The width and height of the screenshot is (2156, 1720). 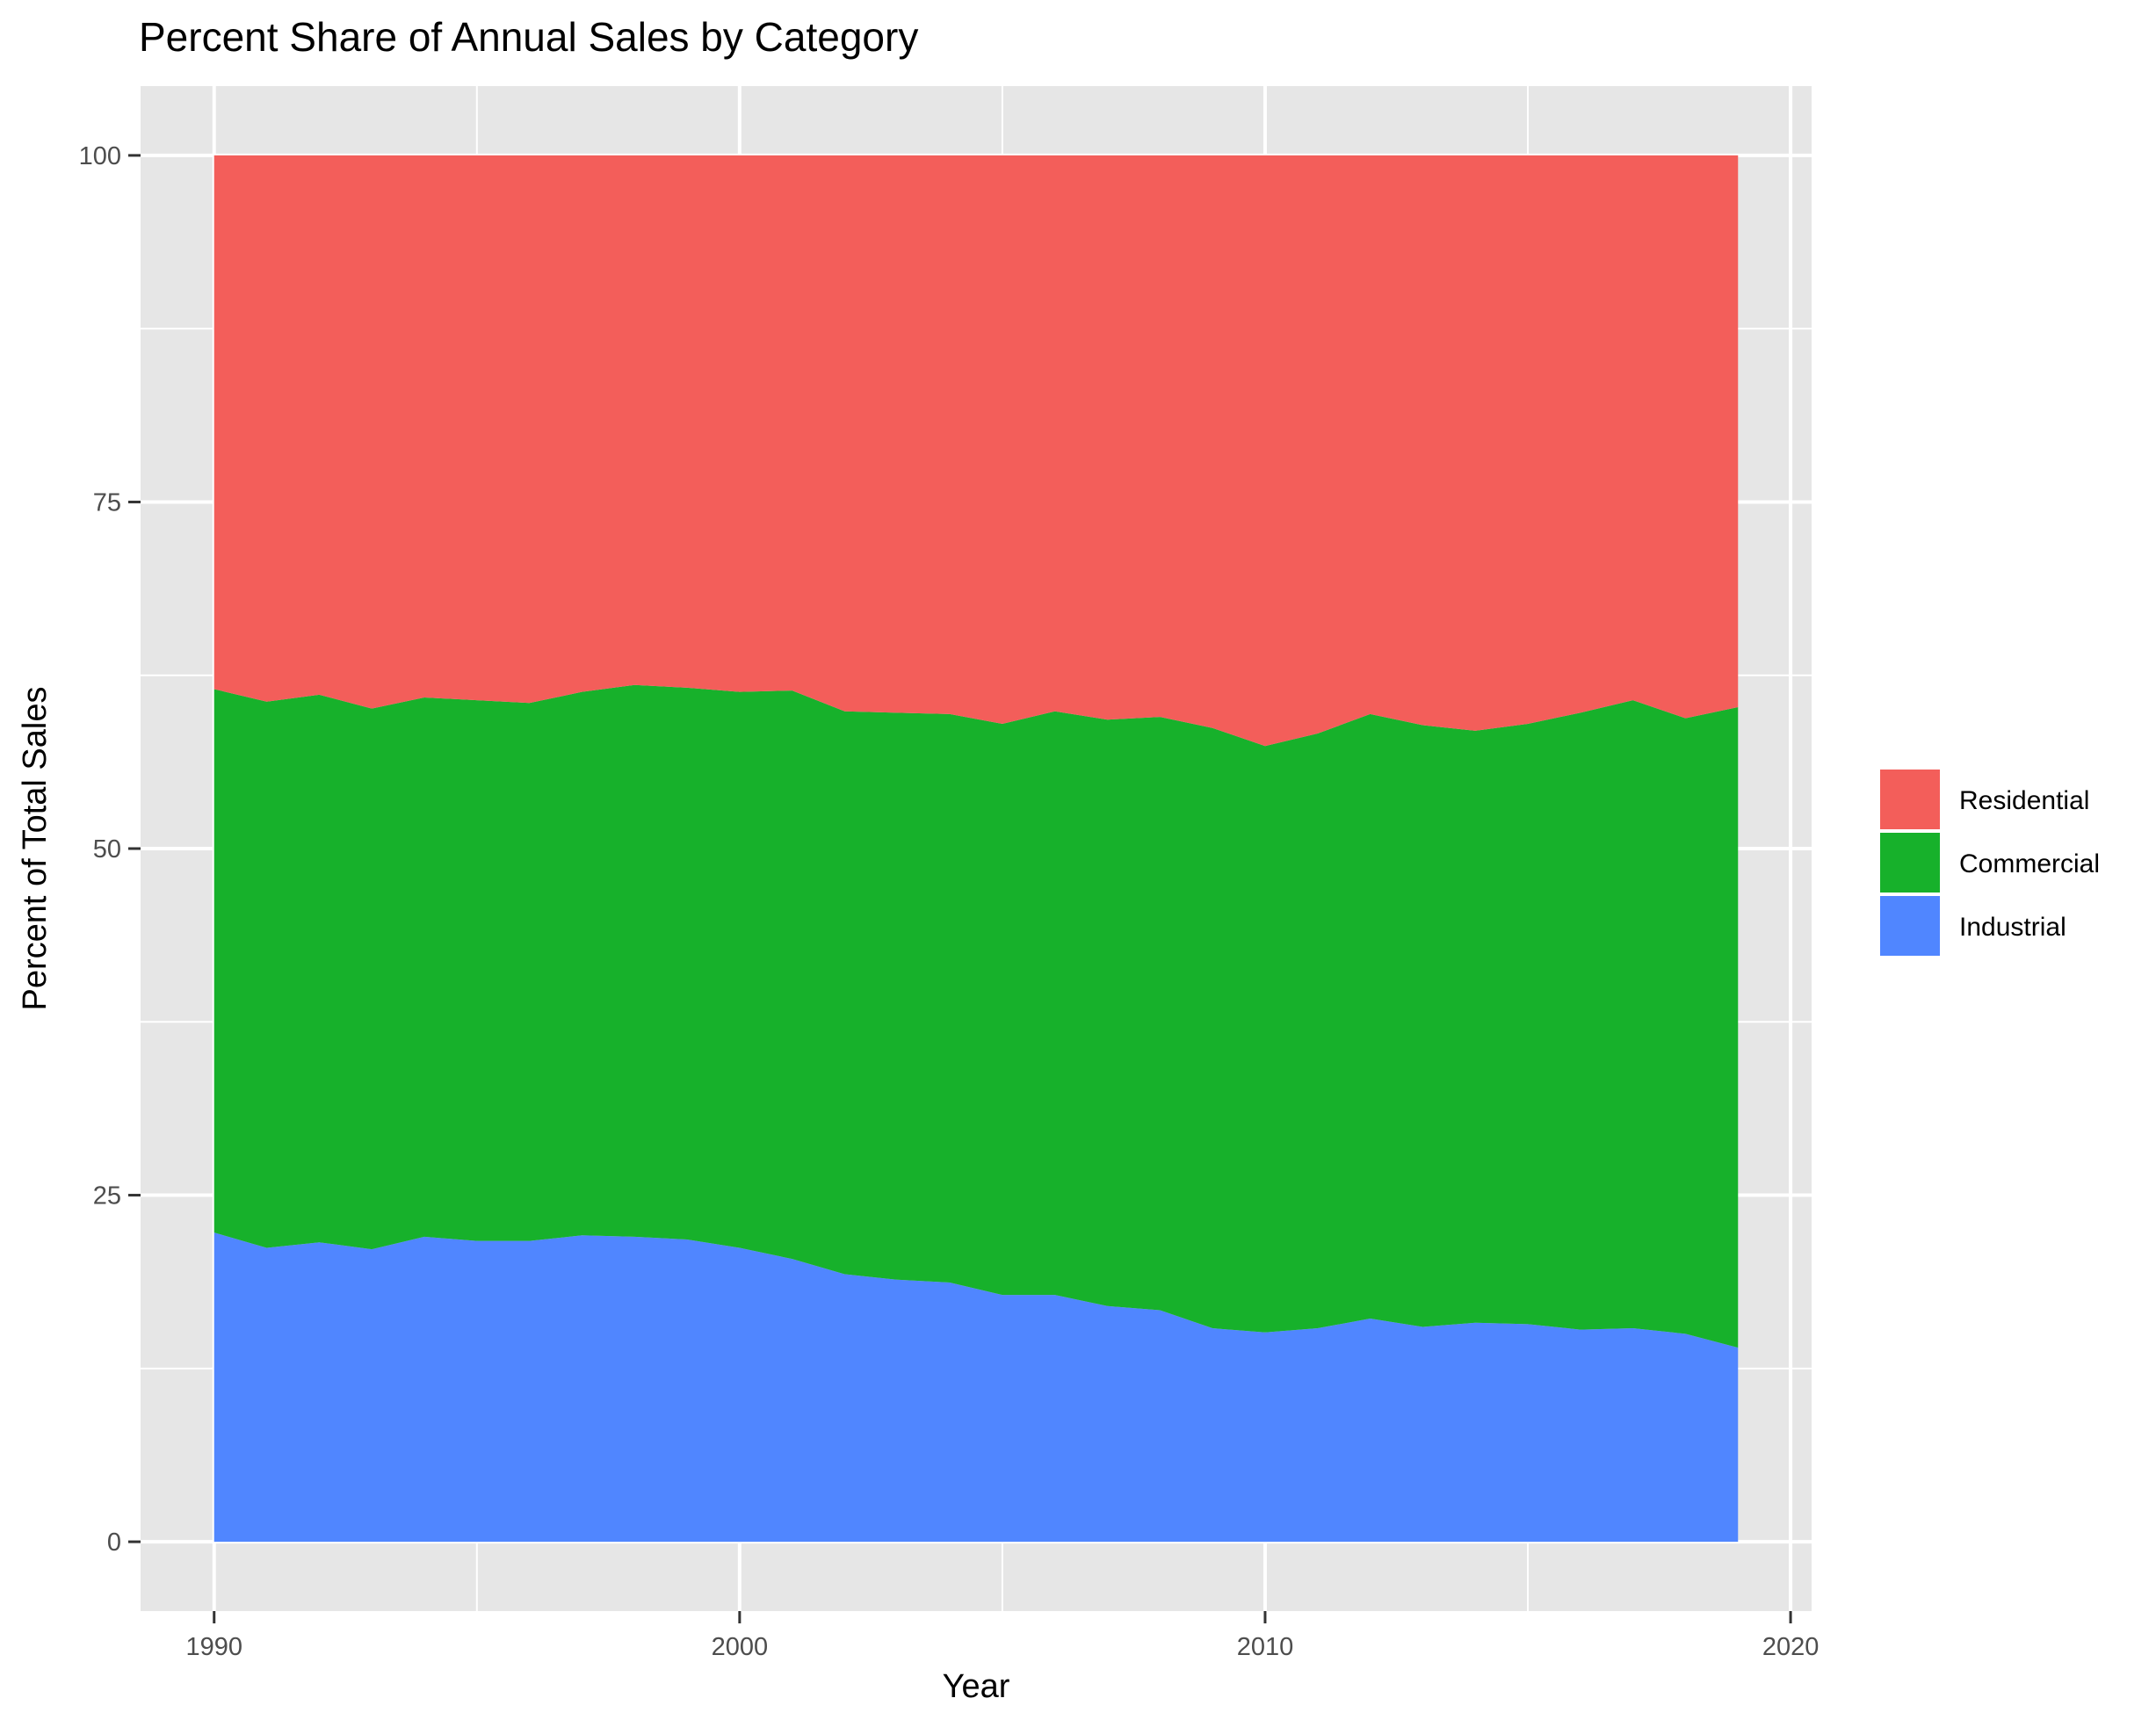 What do you see at coordinates (107, 502) in the screenshot?
I see `y-tick-label: 75` at bounding box center [107, 502].